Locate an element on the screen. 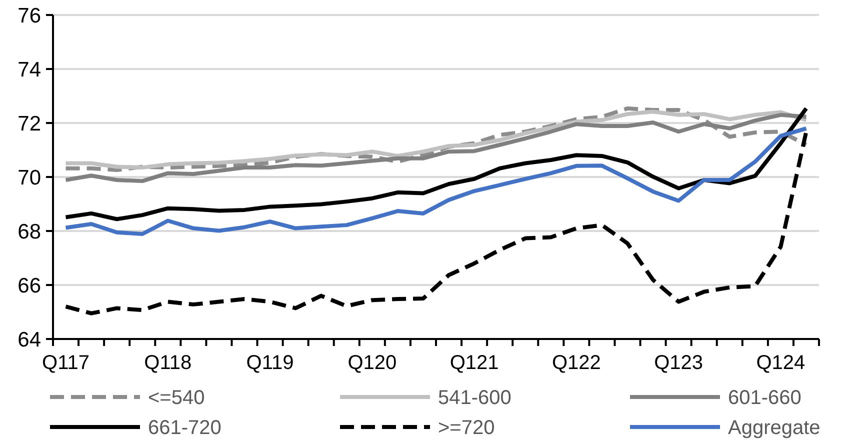  legend-label: 661-720 is located at coordinates (185, 428).